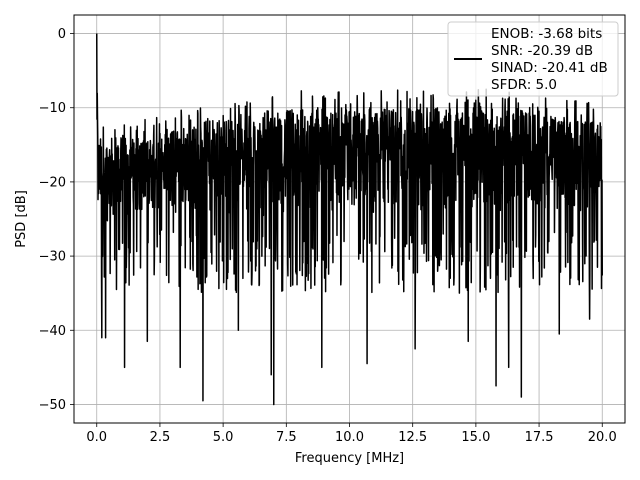  What do you see at coordinates (223, 437) in the screenshot?
I see `x-tick-label: 5.0` at bounding box center [223, 437].